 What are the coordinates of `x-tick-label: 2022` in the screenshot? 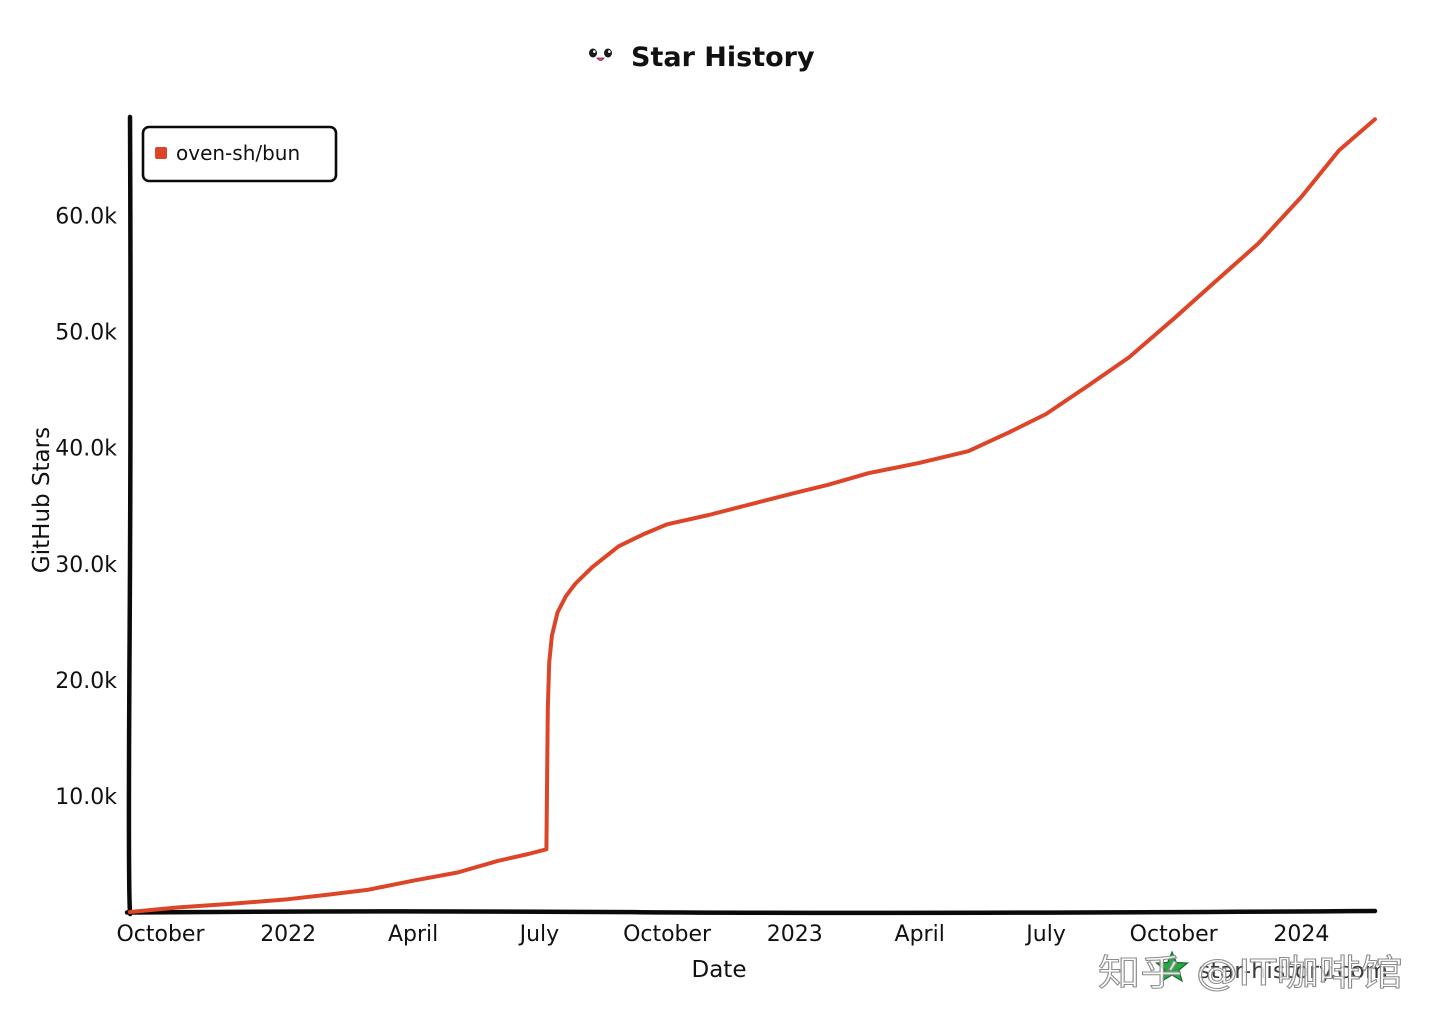 It's located at (288, 934).